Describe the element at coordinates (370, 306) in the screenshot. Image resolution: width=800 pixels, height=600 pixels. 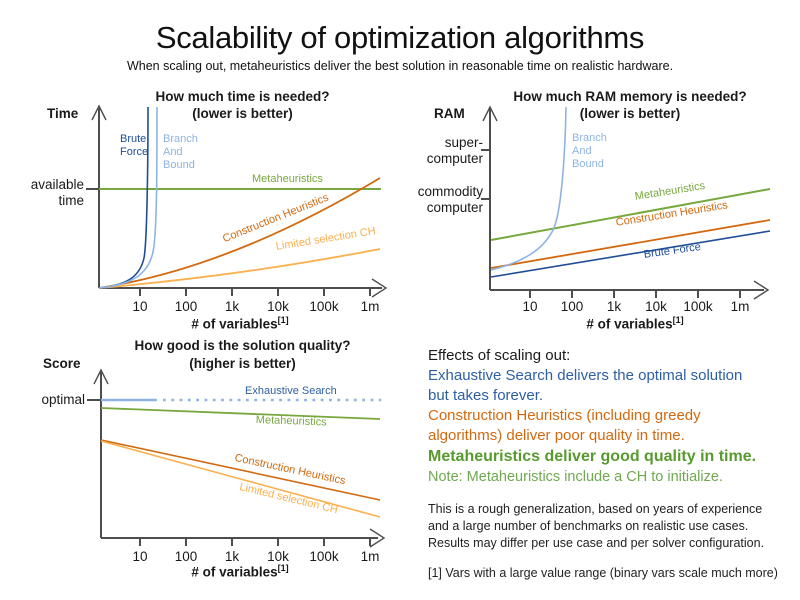
I see `time-x-tick-1m: 1m` at that location.